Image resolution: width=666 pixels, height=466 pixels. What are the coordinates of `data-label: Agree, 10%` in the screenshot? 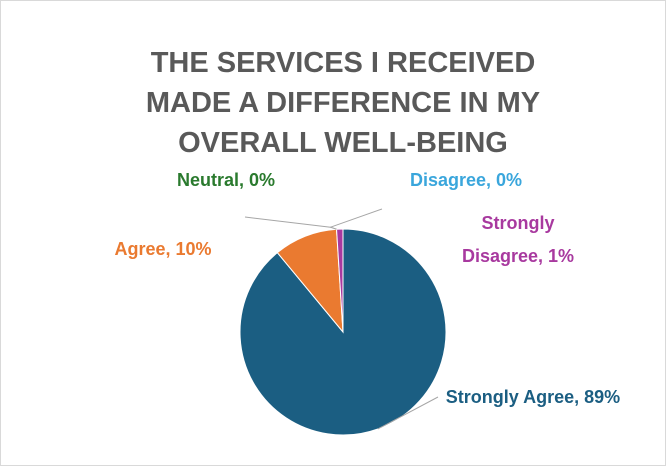 It's located at (162, 249).